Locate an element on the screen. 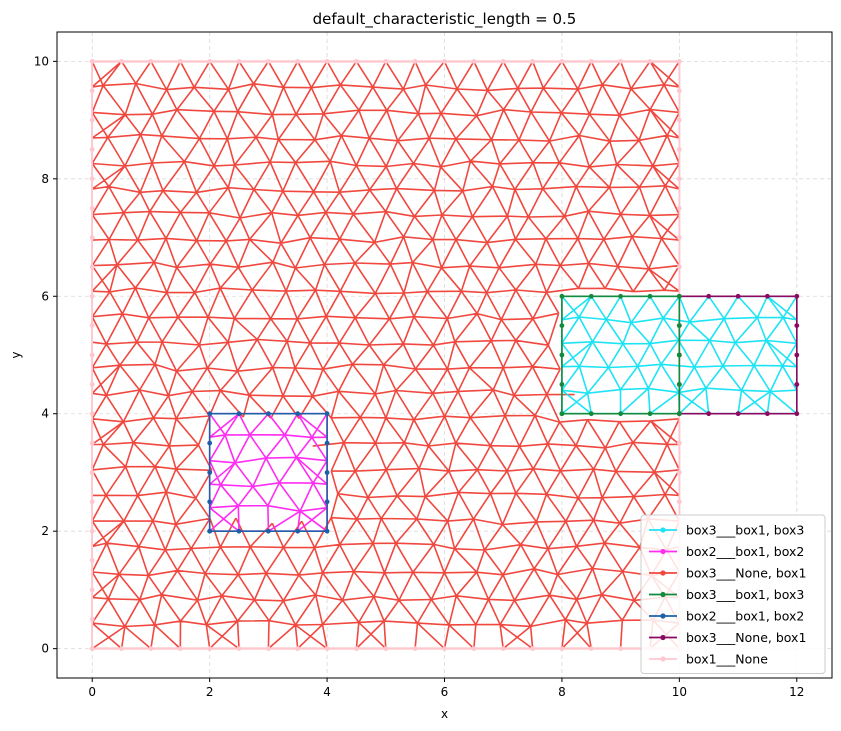 This screenshot has height=731, width=841. x-tick-label: 2 is located at coordinates (210, 692).